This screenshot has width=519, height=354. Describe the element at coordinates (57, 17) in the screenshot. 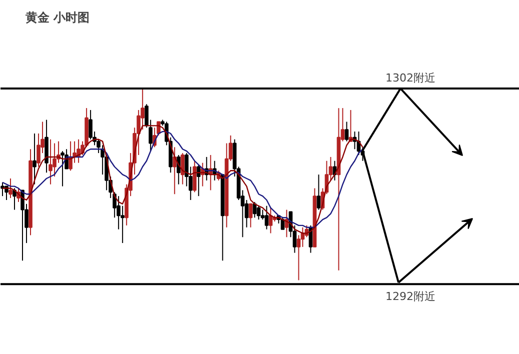

I see `text: 黄金 小时图` at that location.